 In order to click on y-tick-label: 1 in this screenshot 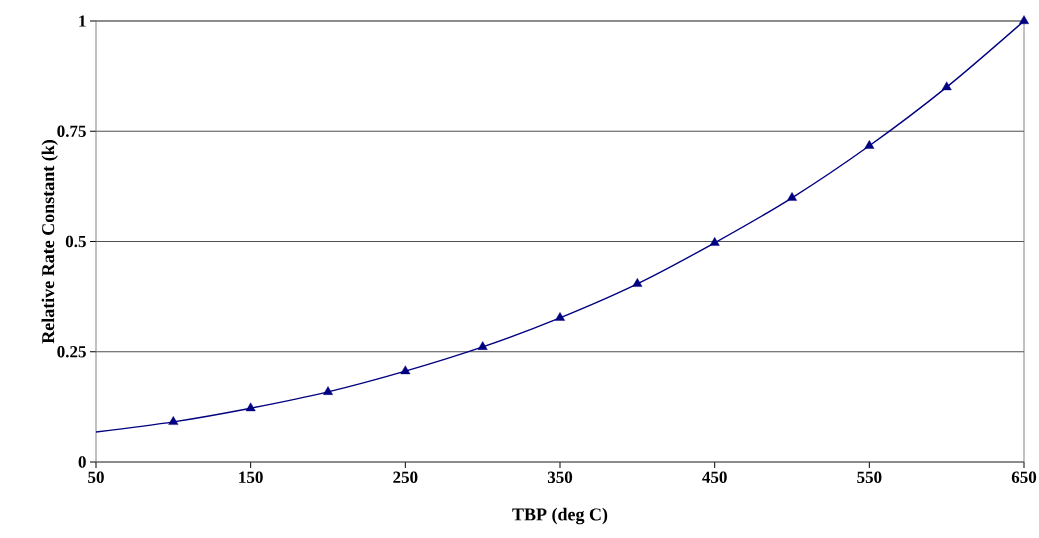, I will do `click(82, 21)`.